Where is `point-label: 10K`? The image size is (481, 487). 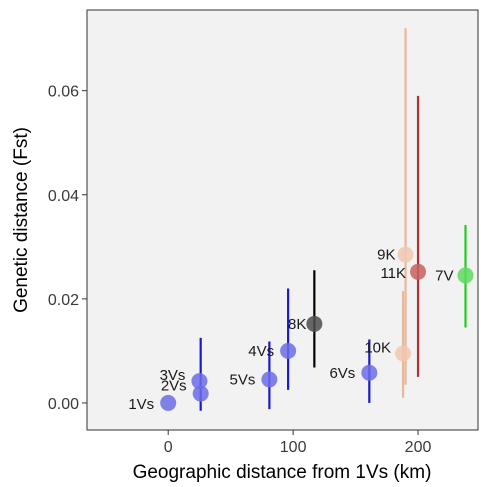 point-label: 10K is located at coordinates (377, 347).